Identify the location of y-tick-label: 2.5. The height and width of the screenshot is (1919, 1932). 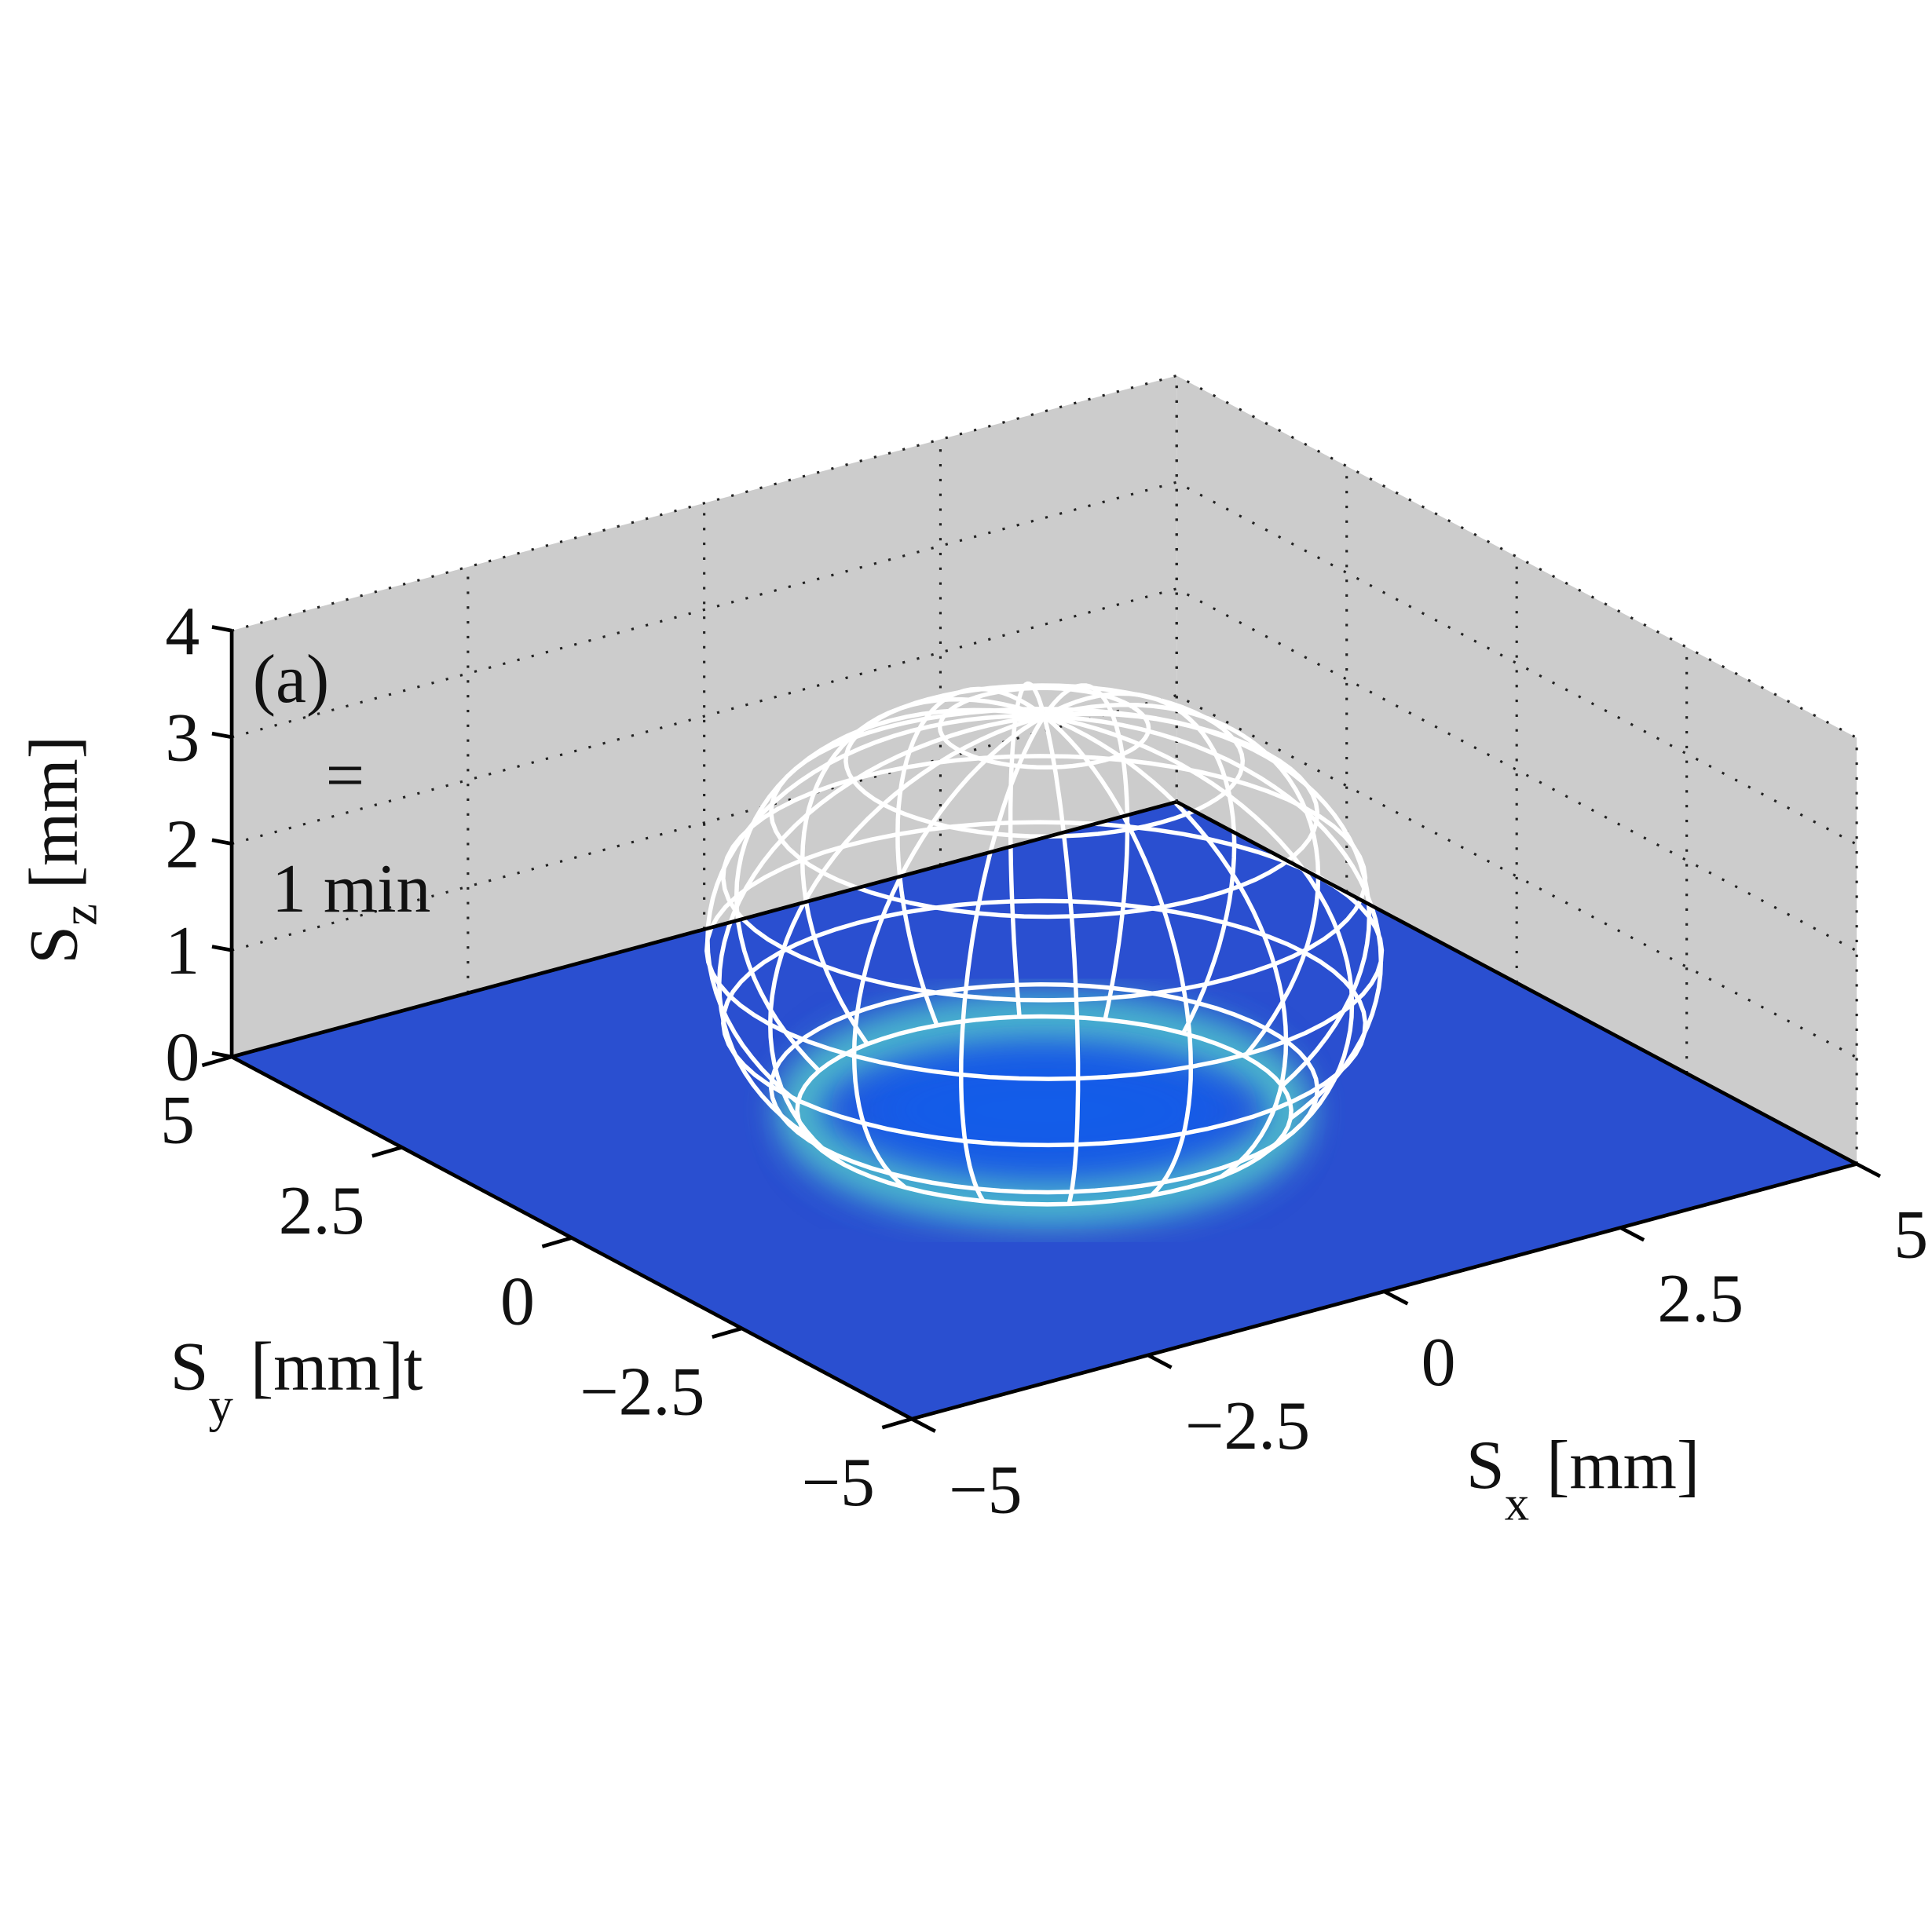
(322, 1211).